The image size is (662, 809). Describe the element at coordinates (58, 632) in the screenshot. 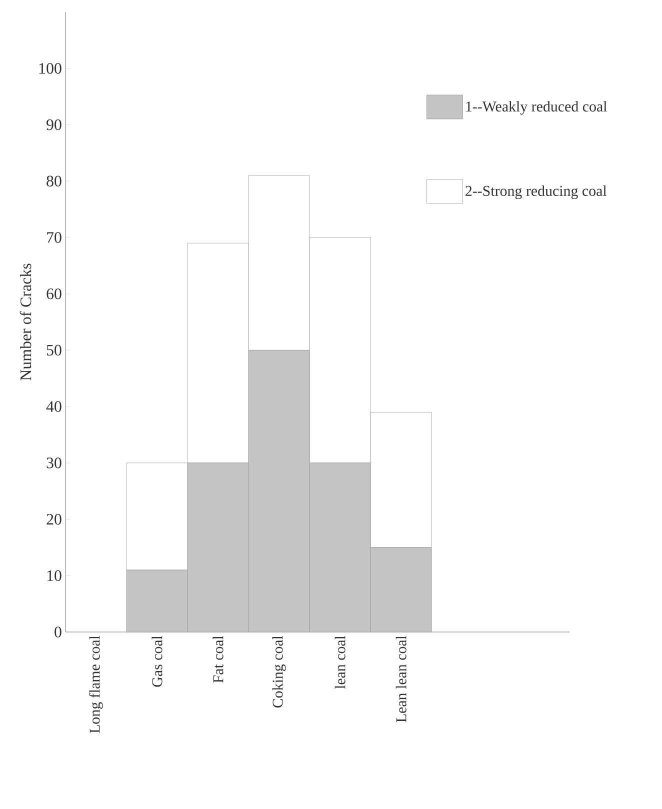

I see `y-tick-label: 0` at that location.